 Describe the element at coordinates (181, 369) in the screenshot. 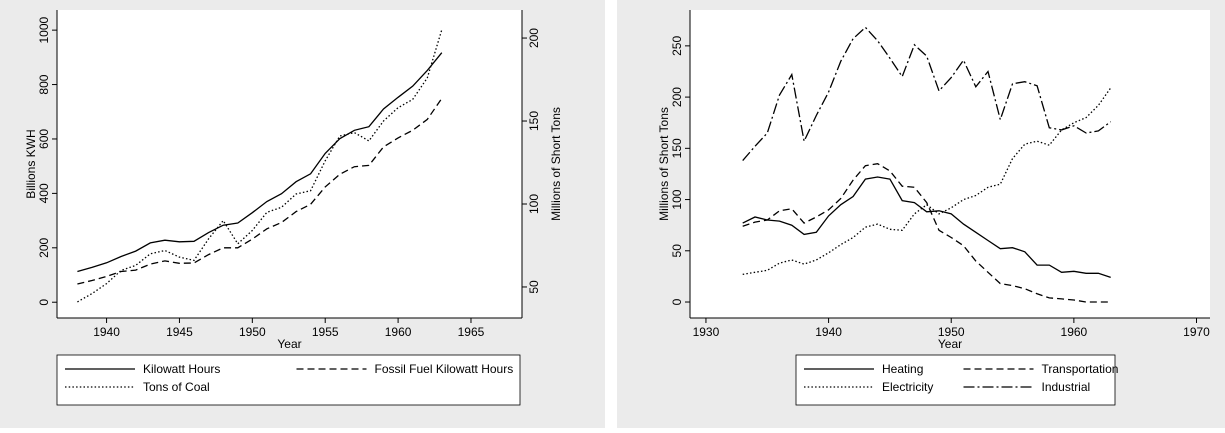

I see `legend-label: Kilowatt Hours` at that location.